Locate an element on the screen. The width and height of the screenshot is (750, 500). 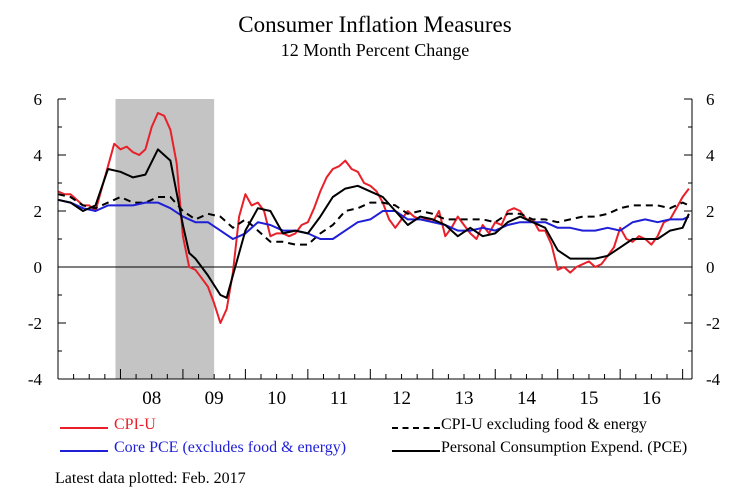
chart-title: Consumer Inflation Measures is located at coordinates (375, 24).